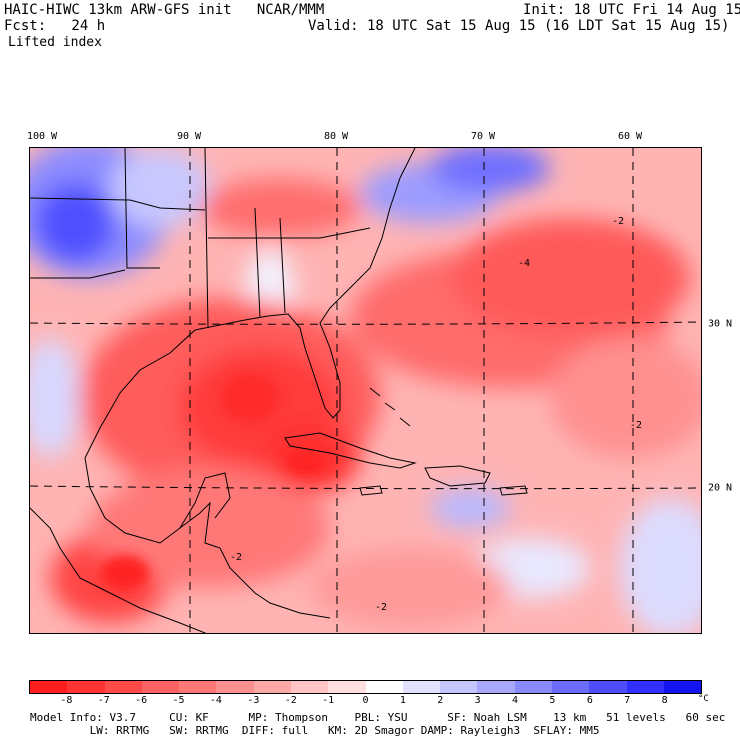 The height and width of the screenshot is (740, 740). I want to click on colorbar-tick-label: 0, so click(365, 700).